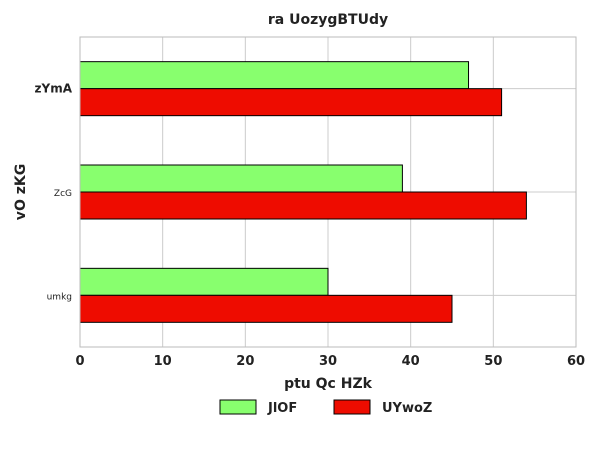  I want to click on x-tick-label: 50, so click(493, 361).